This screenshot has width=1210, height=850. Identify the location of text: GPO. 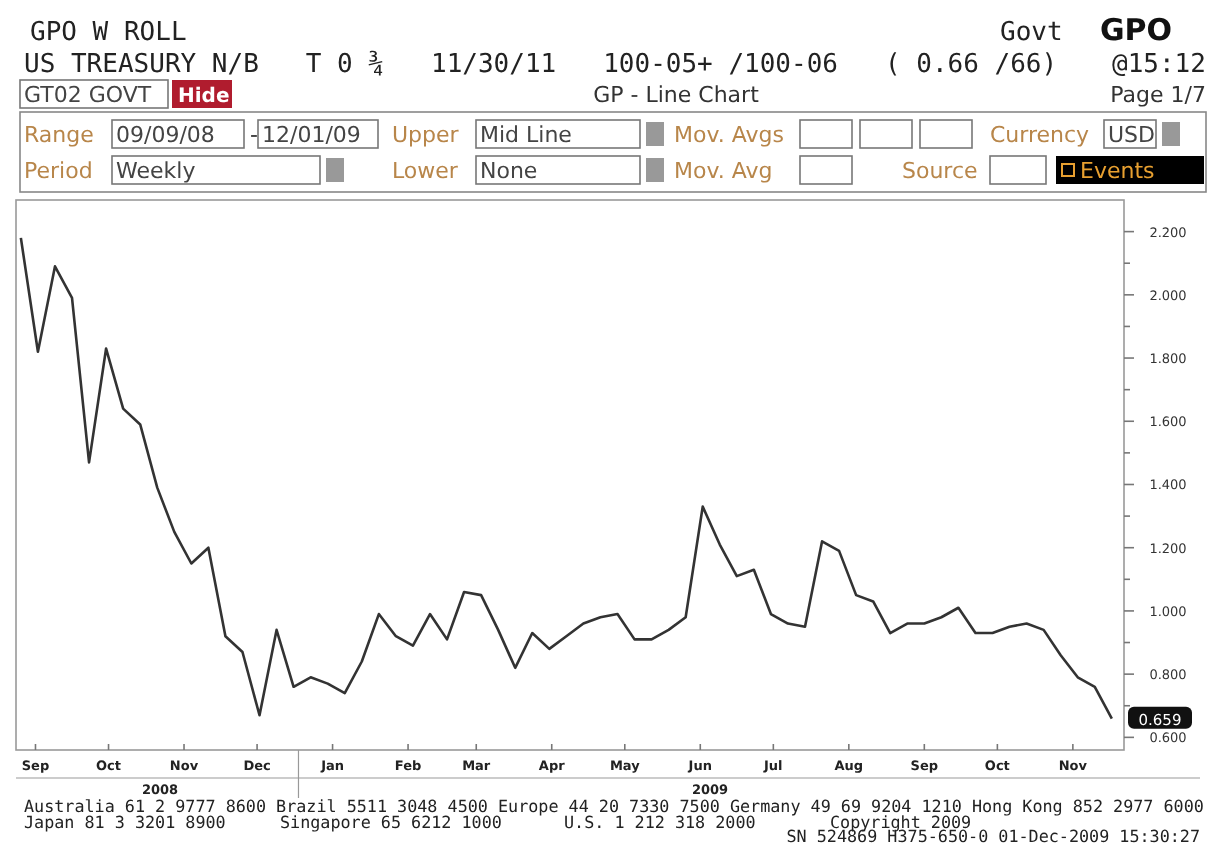
(1136, 30).